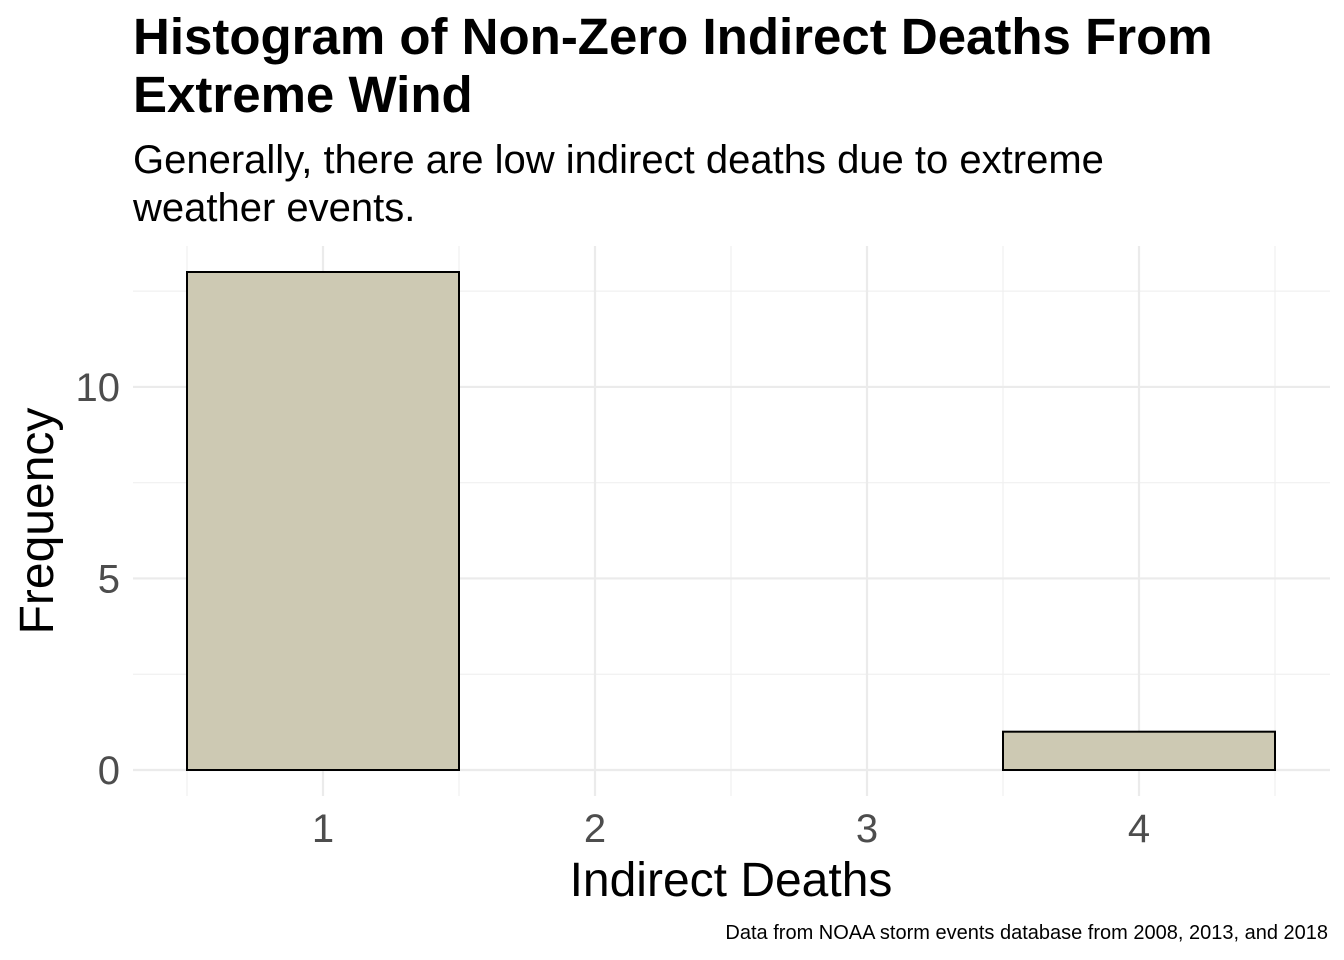 The width and height of the screenshot is (1344, 960). What do you see at coordinates (1139, 829) in the screenshot?
I see `x-tick-label-4: 4` at bounding box center [1139, 829].